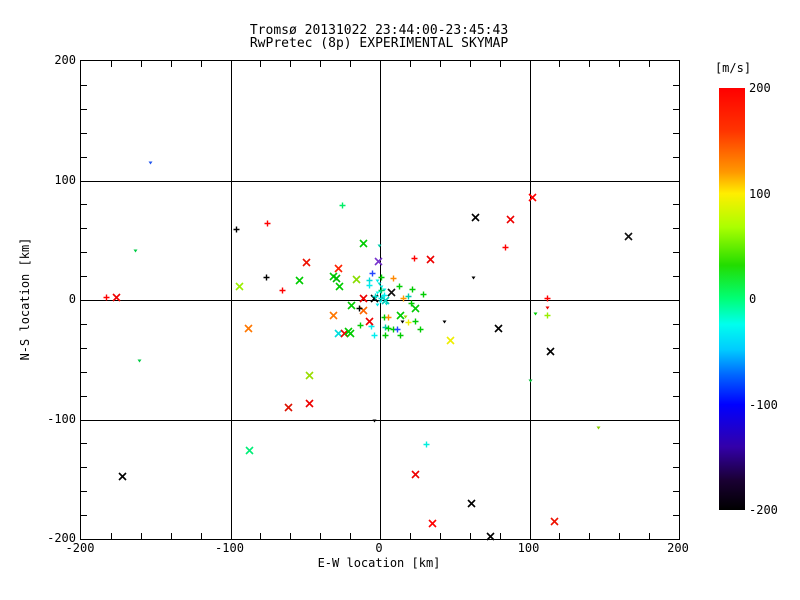 Image resolution: width=800 pixels, height=600 pixels. What do you see at coordinates (72, 299) in the screenshot?
I see `y-tick-label: 0` at bounding box center [72, 299].